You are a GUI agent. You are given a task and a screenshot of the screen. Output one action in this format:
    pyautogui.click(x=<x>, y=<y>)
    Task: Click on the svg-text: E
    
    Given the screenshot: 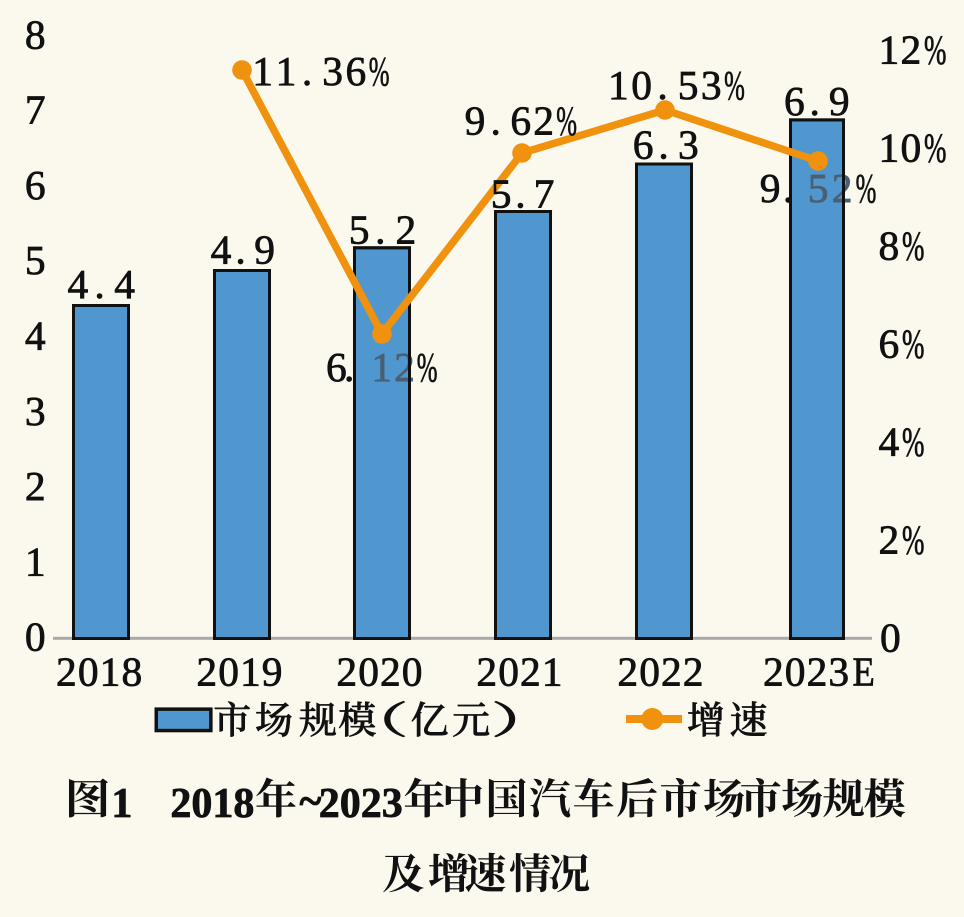 What is the action you would take?
    pyautogui.click(x=864, y=672)
    